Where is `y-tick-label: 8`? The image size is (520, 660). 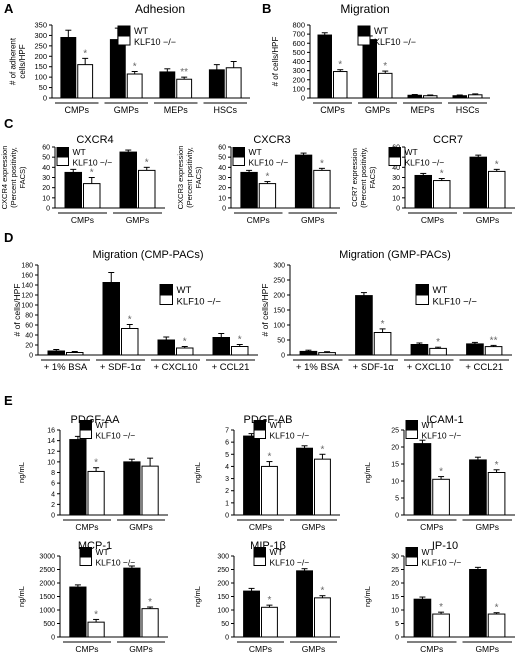
y-tick-label: 8 is located at coordinates (53, 473).